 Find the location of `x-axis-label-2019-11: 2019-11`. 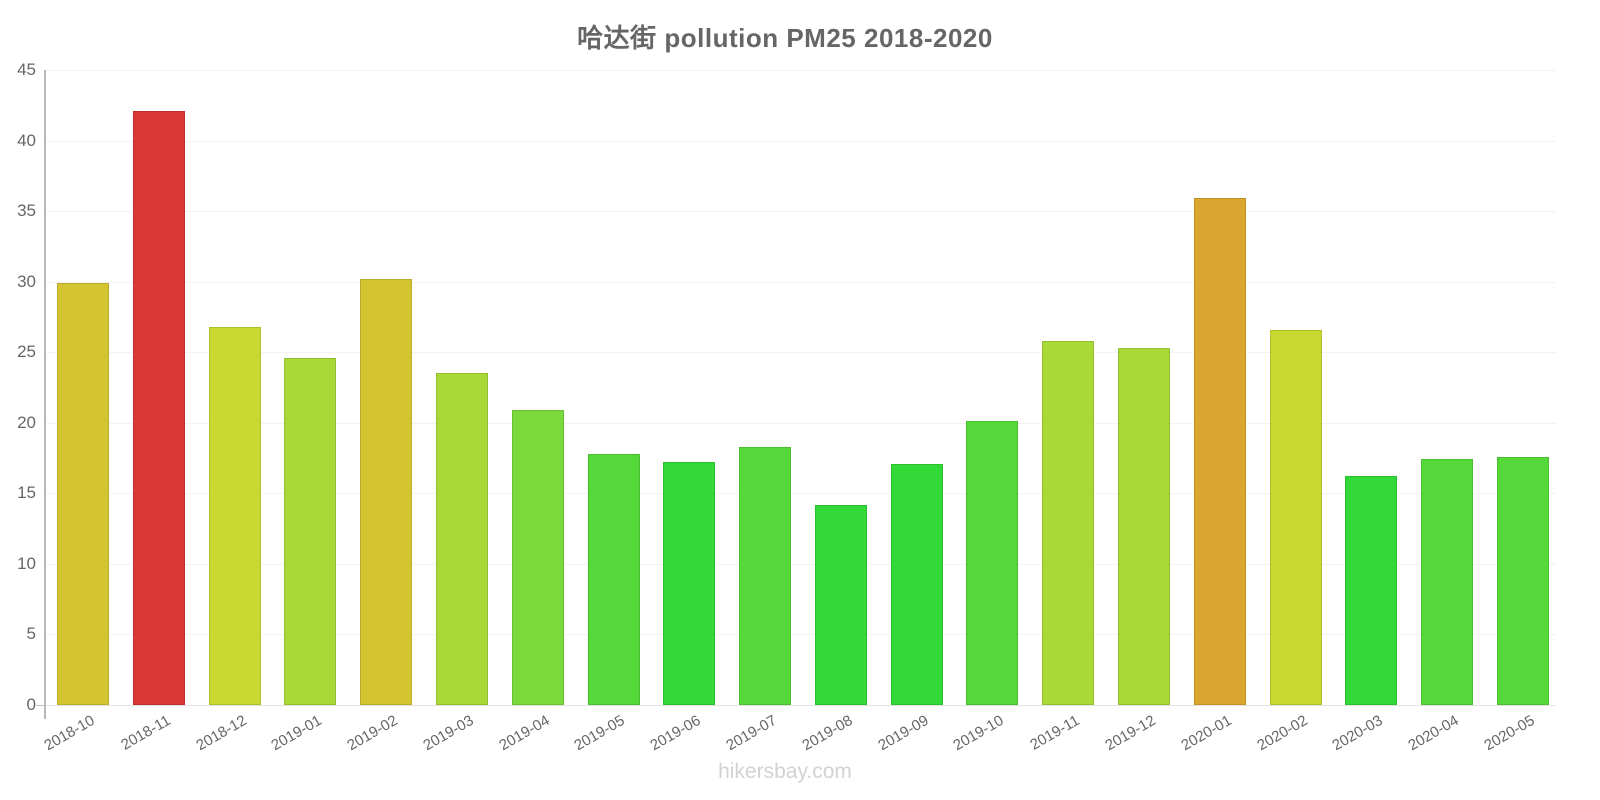

x-axis-label-2019-11: 2019-11 is located at coordinates (1055, 733).